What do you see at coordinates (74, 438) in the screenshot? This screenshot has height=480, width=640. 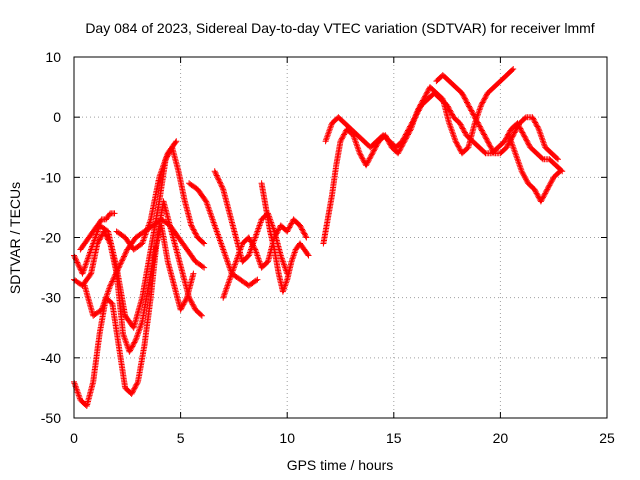 I see `x-tick-label: 0` at bounding box center [74, 438].